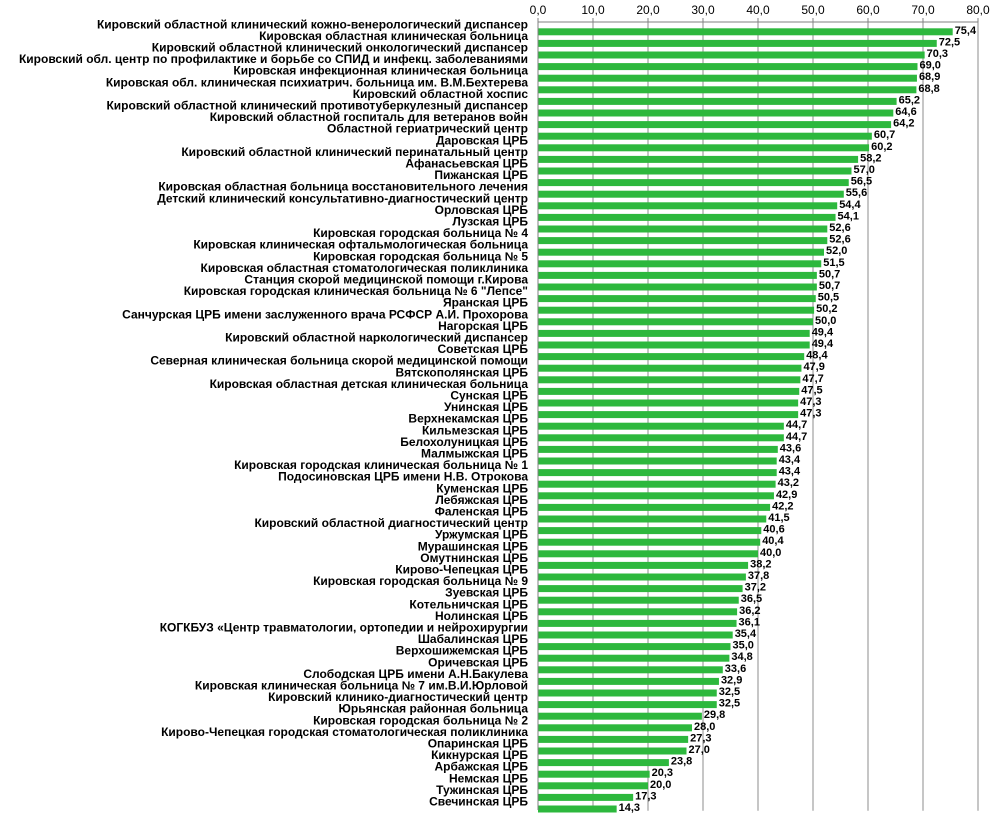 Image resolution: width=1000 pixels, height=814 pixels. What do you see at coordinates (884, 135) in the screenshot?
I see `value-label: 60,7` at bounding box center [884, 135].